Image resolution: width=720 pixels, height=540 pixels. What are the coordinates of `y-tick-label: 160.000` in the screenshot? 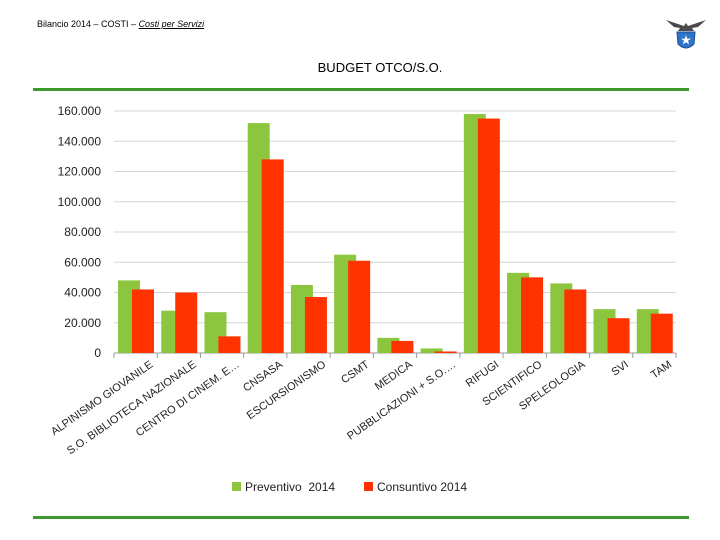 It's located at (80, 111).